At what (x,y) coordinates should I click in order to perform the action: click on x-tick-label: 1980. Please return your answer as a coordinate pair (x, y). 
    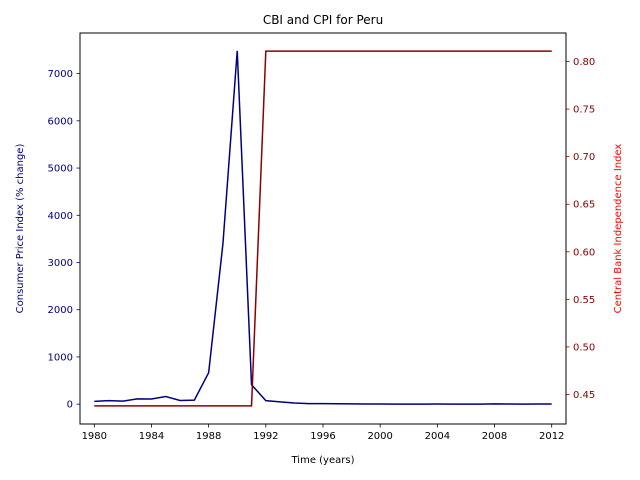
    Looking at the image, I should click on (94, 436).